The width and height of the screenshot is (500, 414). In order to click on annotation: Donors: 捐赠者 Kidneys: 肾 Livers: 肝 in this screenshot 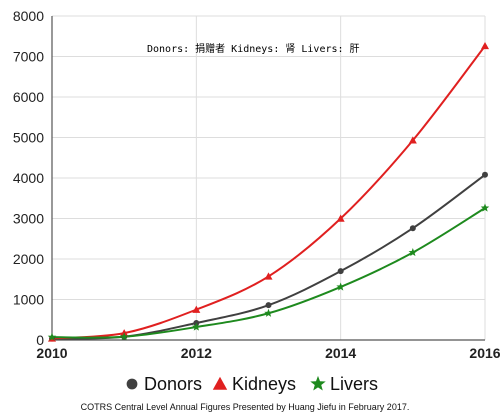, I will do `click(253, 48)`.